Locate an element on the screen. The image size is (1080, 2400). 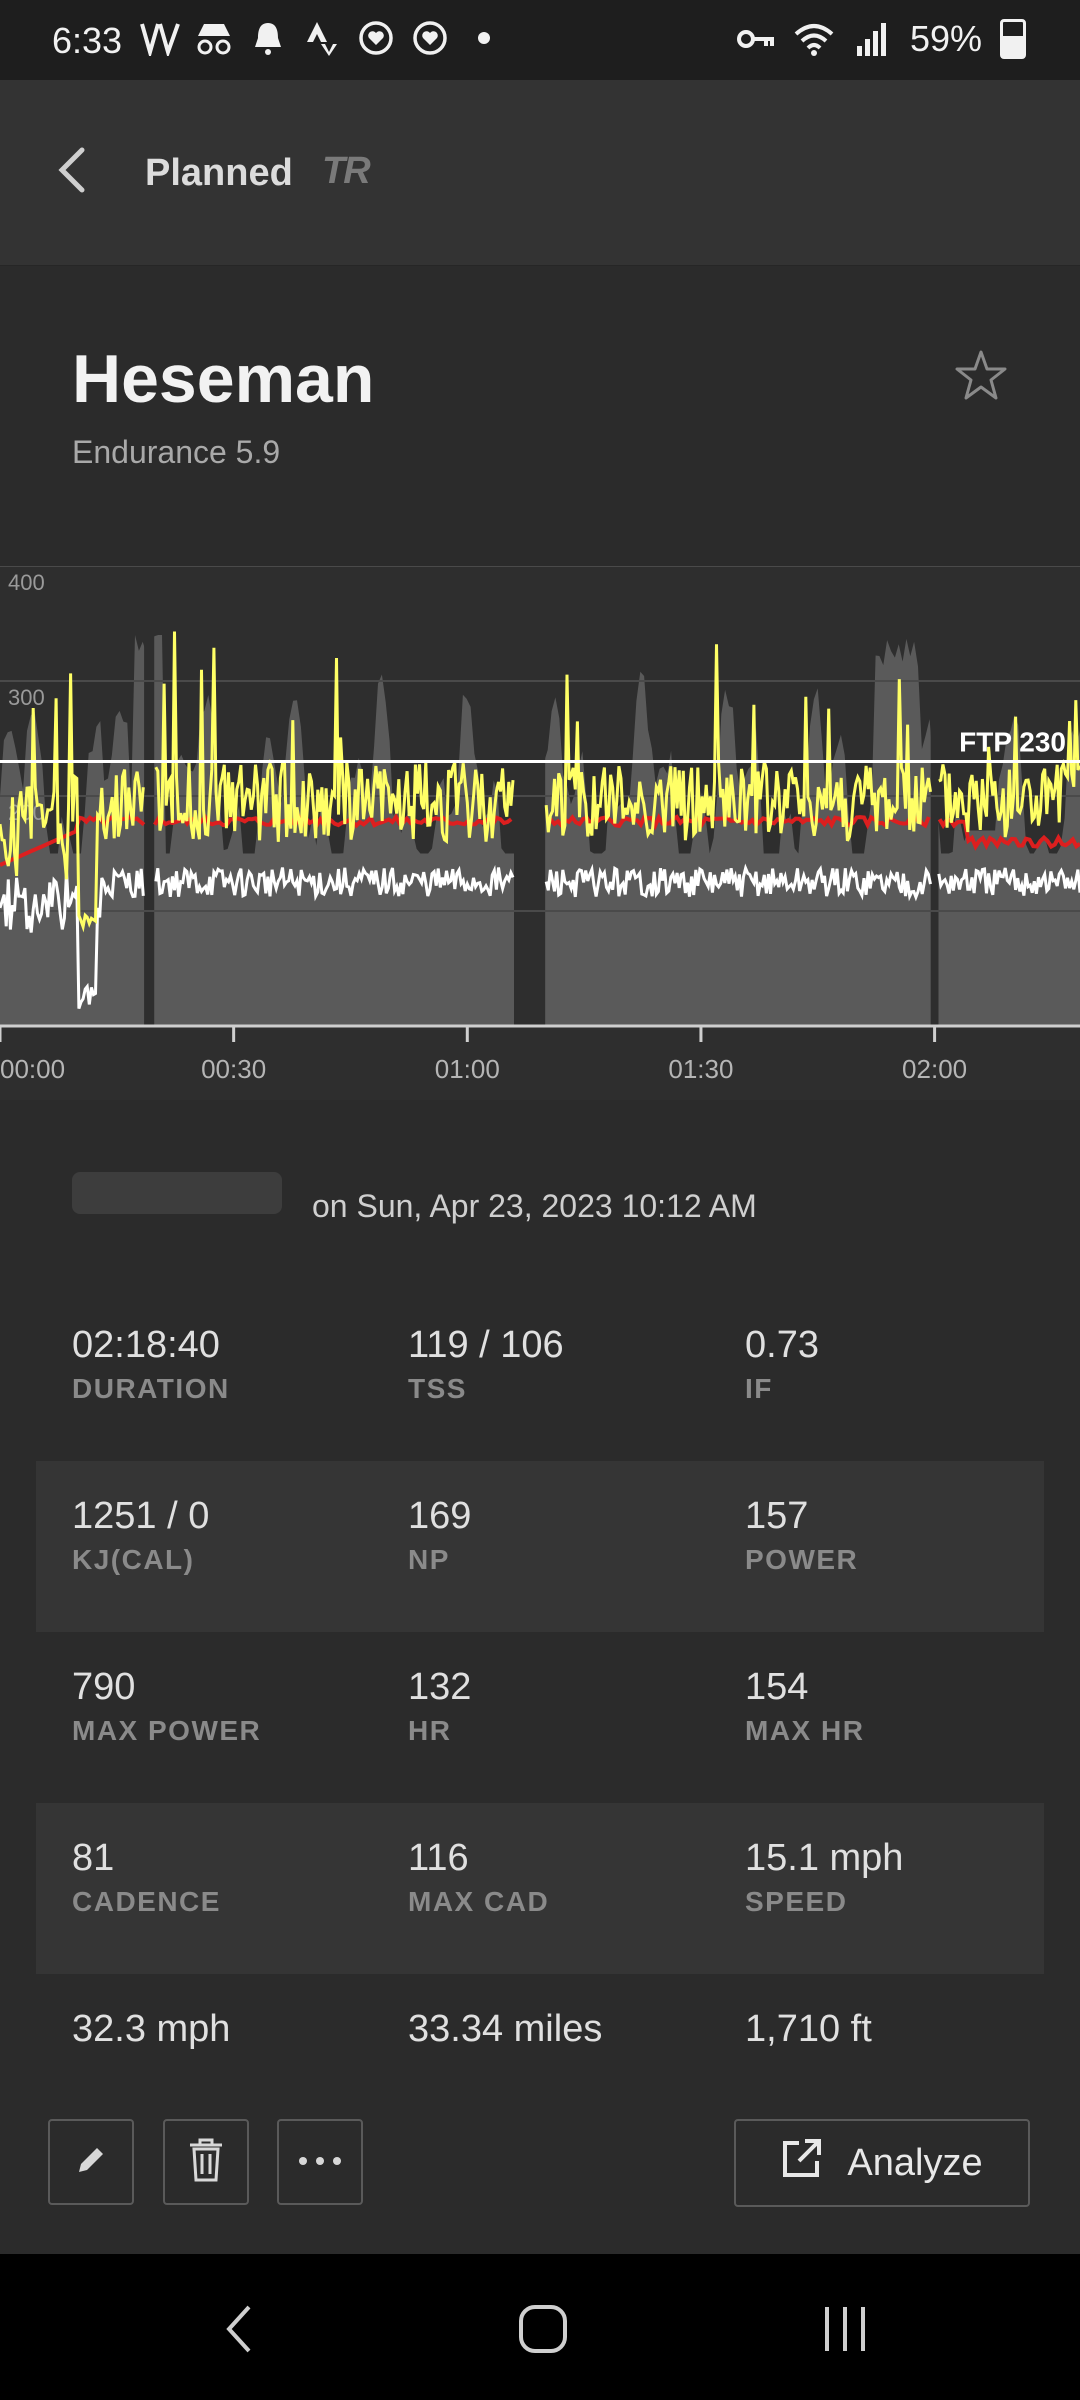
stat-max-cad: 116 MAX CAD is located at coordinates (479, 1877).